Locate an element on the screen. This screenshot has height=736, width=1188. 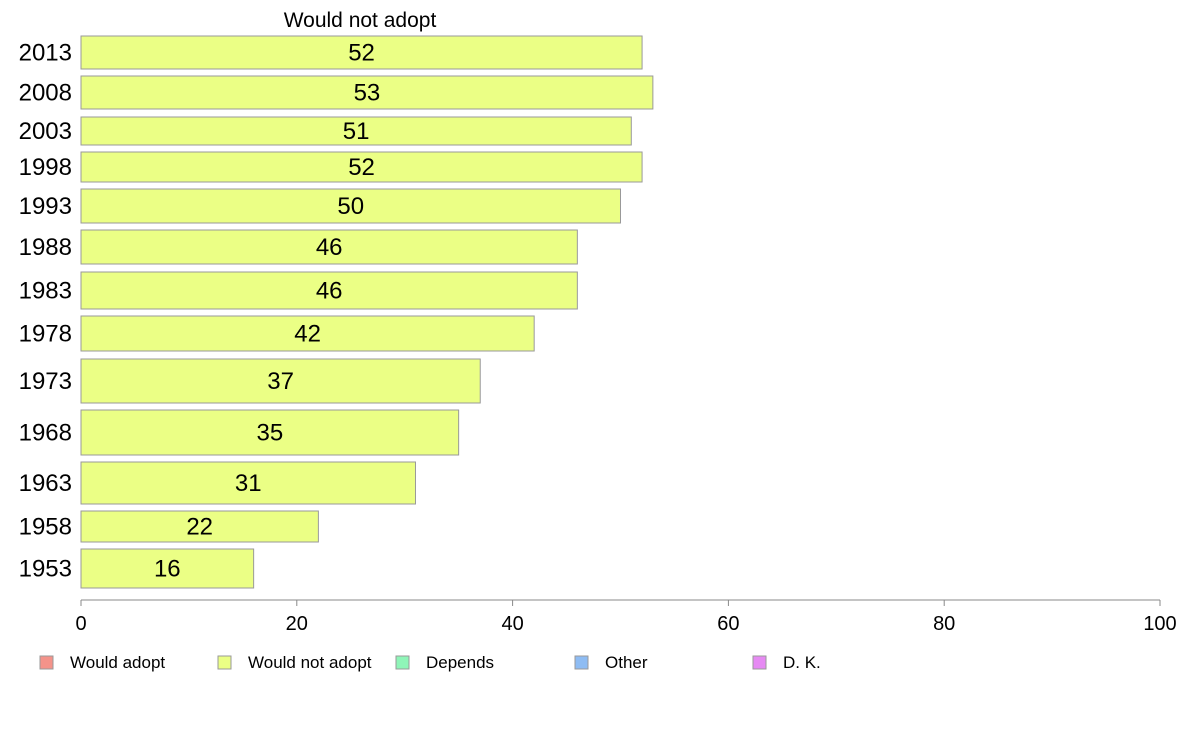
category-label-1978: 1978 is located at coordinates (45, 334).